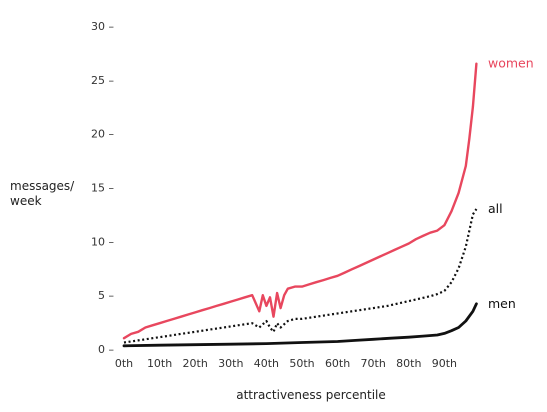 This screenshot has width=547, height=412. Describe the element at coordinates (102, 241) in the screenshot. I see `y-tick-label: 10 –` at that location.